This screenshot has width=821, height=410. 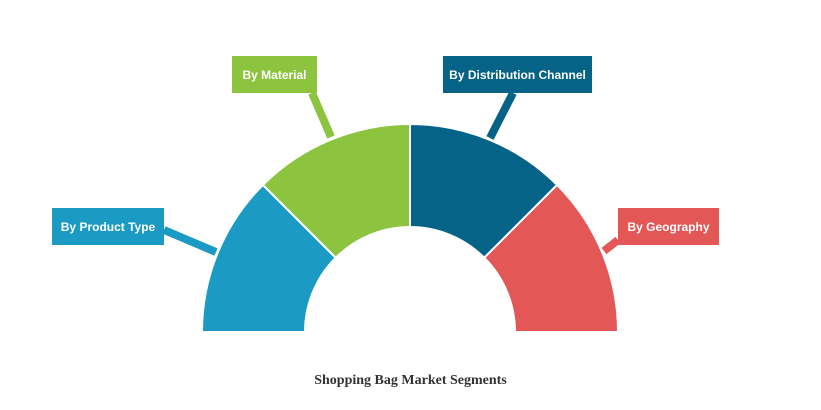 What do you see at coordinates (108, 226) in the screenshot?
I see `segment-label-product-type: By Product Type` at bounding box center [108, 226].